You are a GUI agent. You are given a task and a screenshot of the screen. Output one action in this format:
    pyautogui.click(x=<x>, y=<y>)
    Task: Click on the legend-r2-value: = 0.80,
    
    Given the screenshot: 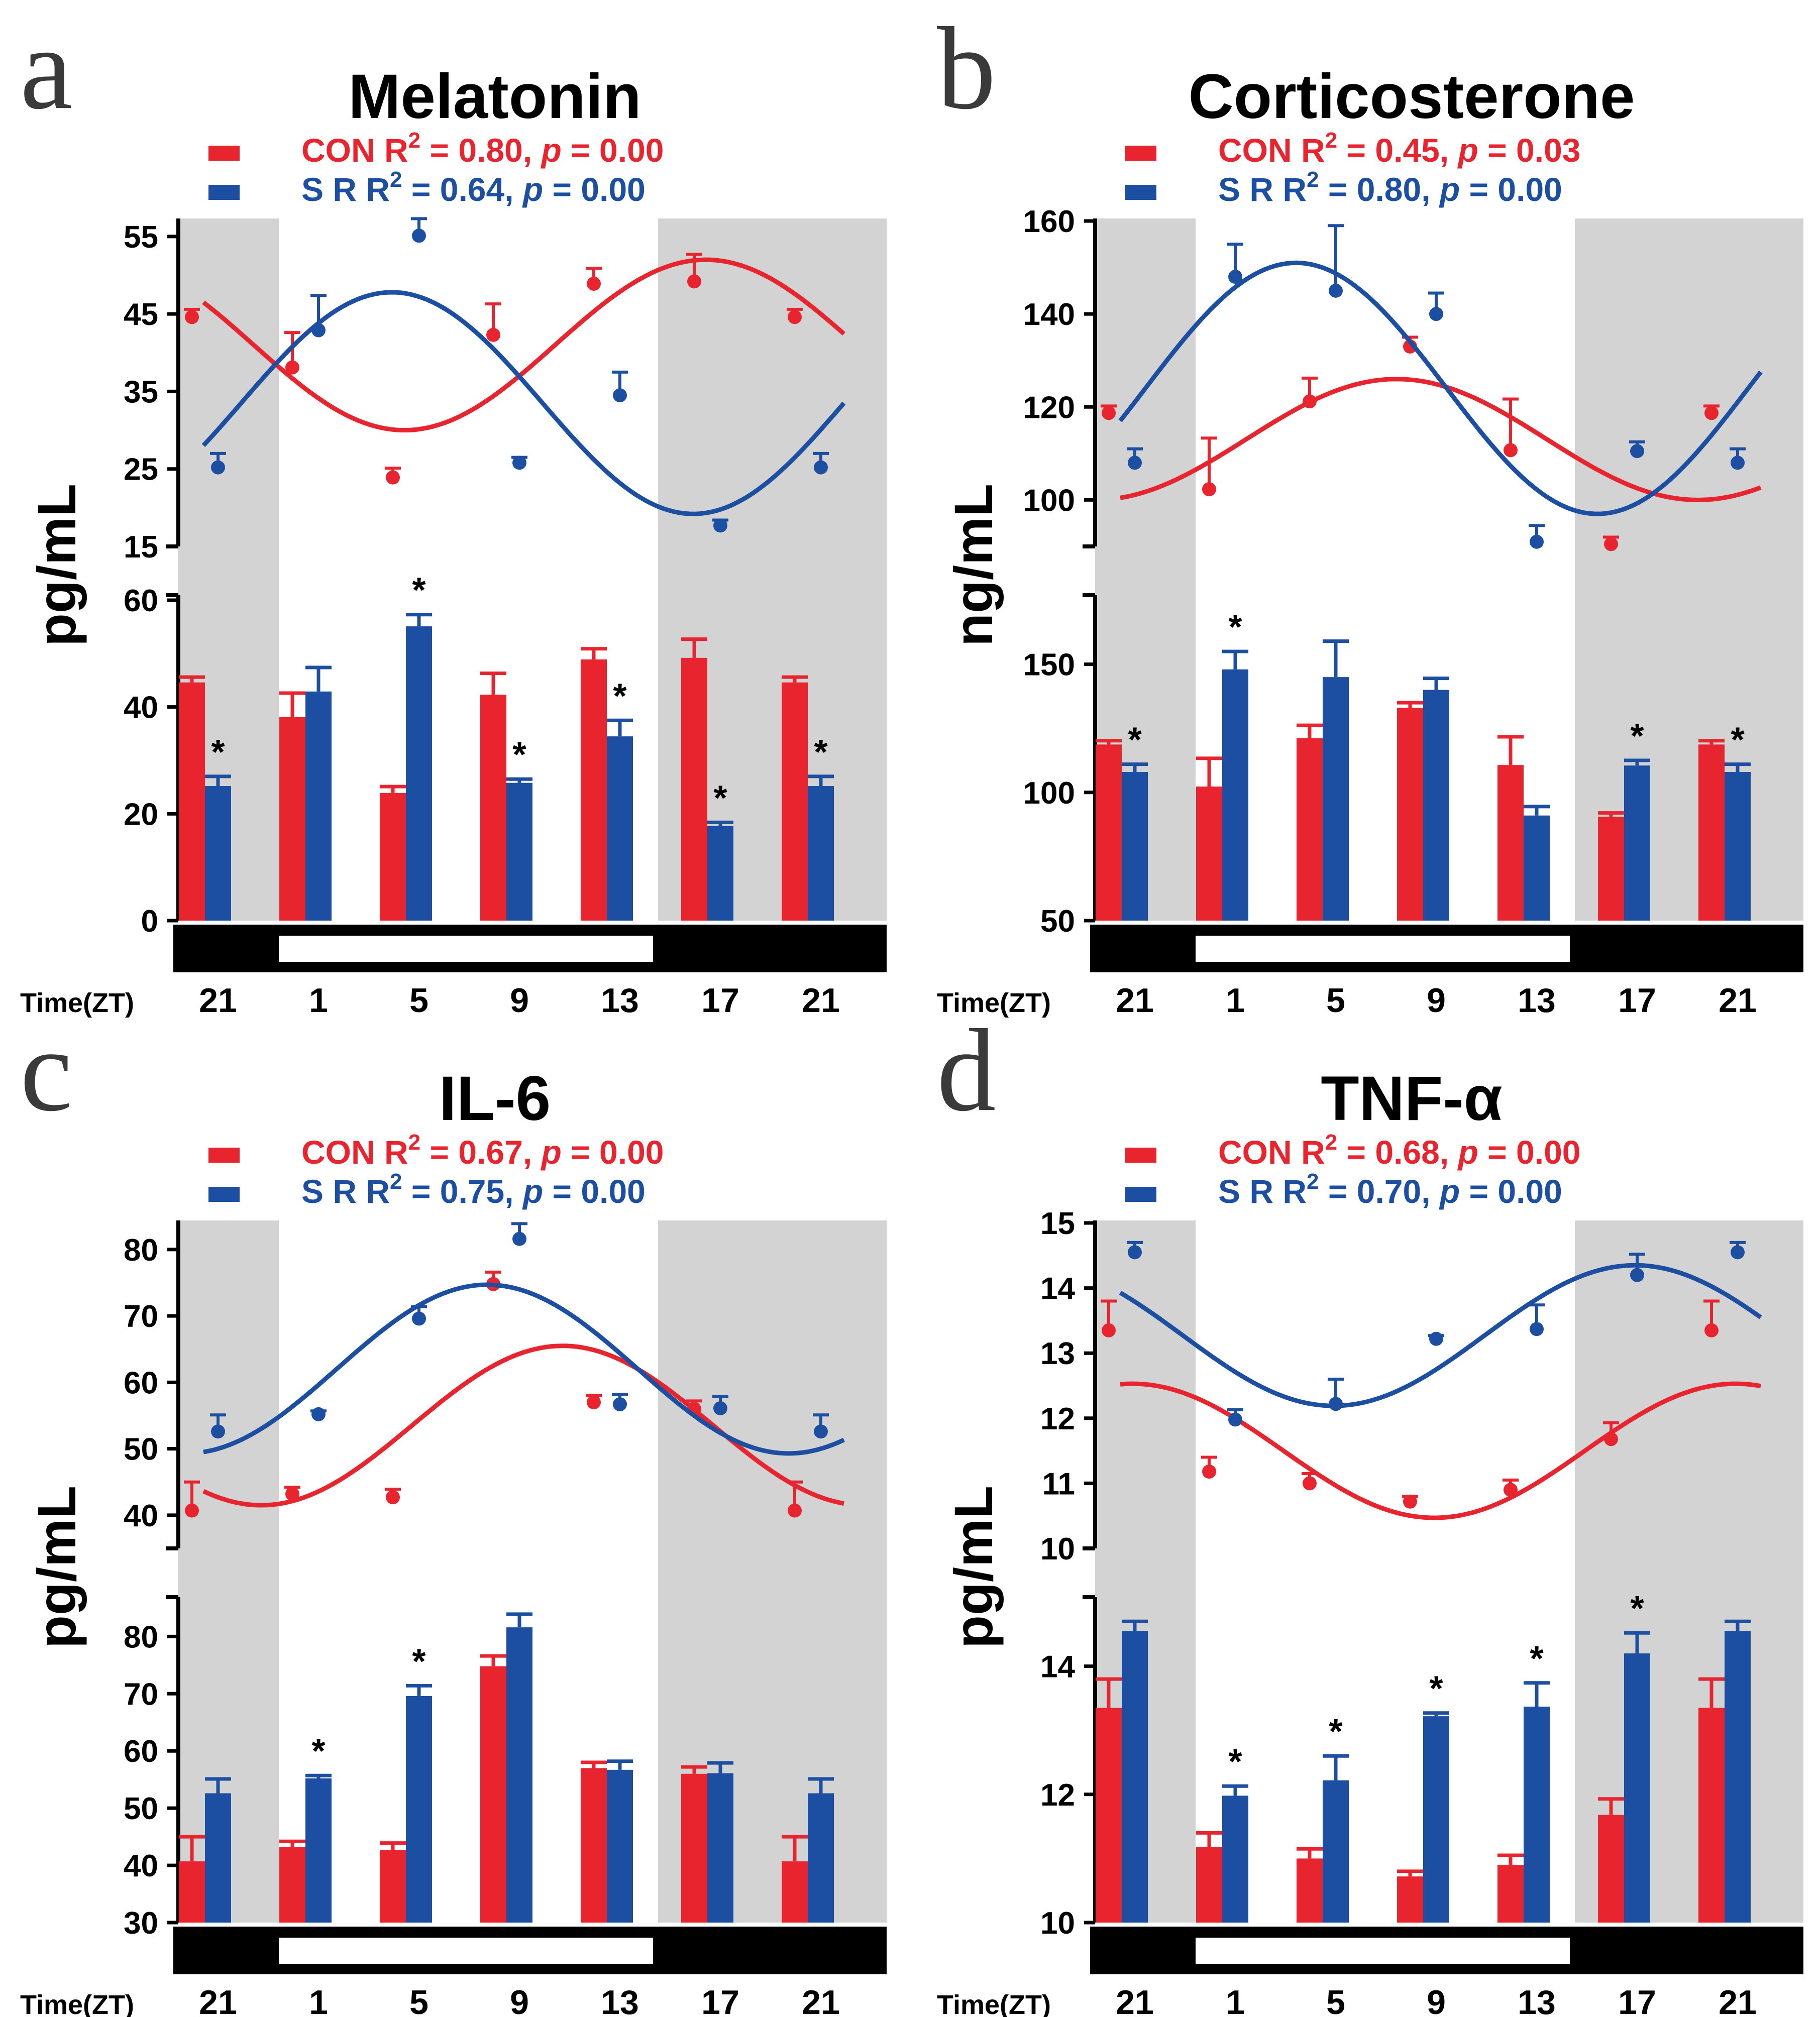 What is the action you would take?
    pyautogui.click(x=481, y=151)
    